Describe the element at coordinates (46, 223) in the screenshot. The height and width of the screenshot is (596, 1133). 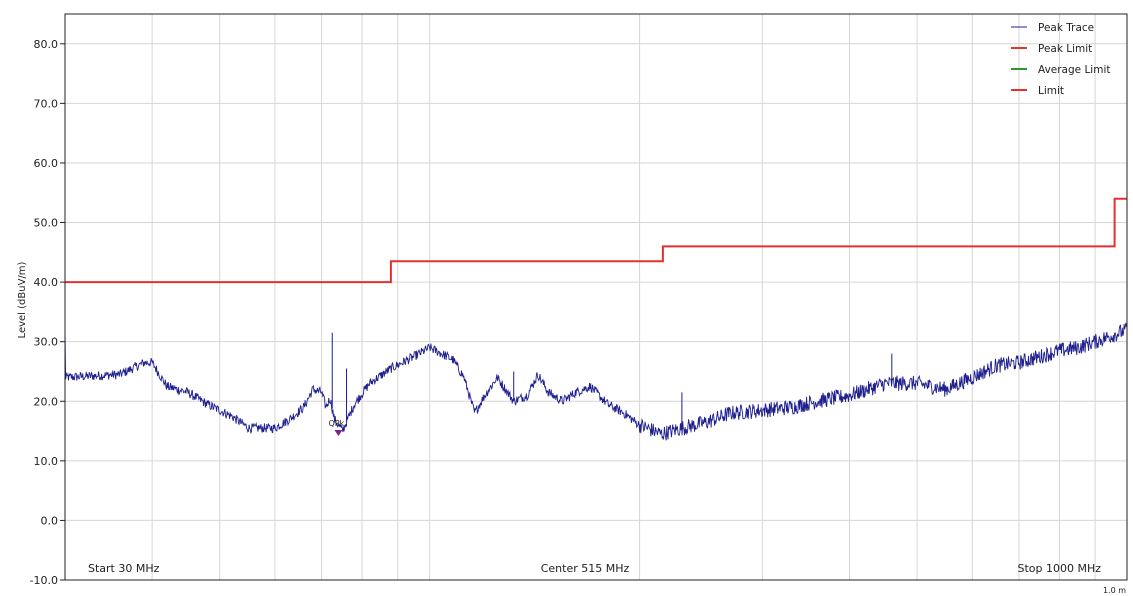
I see `y-tick-label: 50.0` at that location.